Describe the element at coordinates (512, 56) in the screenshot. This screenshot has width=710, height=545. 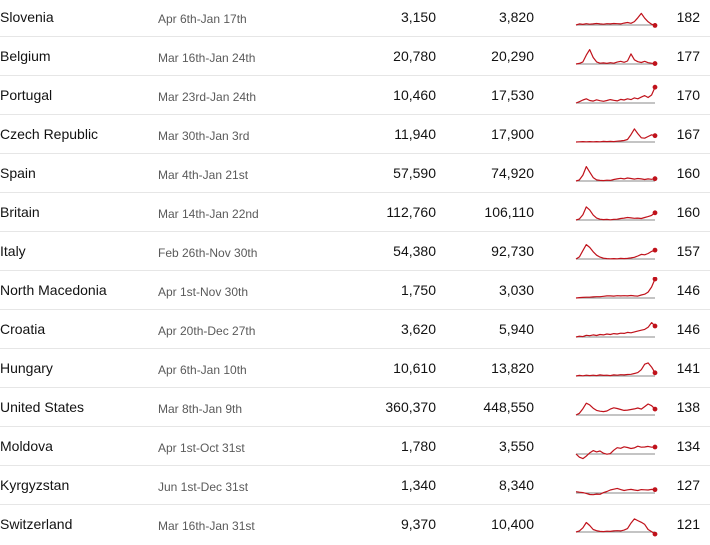
I see `value-b: 20,290` at that location.